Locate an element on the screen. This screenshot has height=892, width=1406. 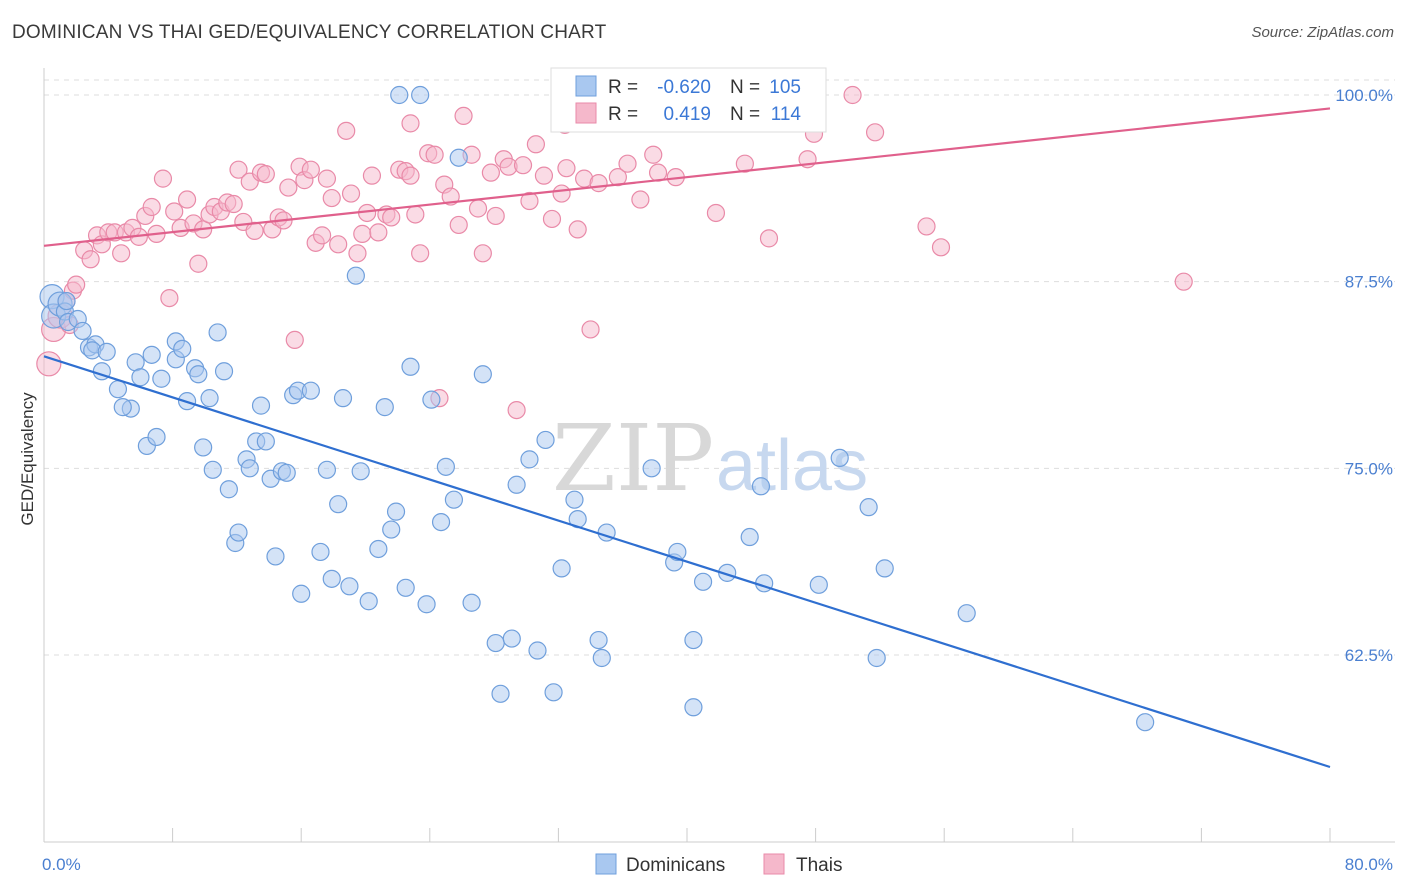
y-tick-labels: 62.5% 75.0% 87.5% 100.0% is located at coordinates (1364, 375).